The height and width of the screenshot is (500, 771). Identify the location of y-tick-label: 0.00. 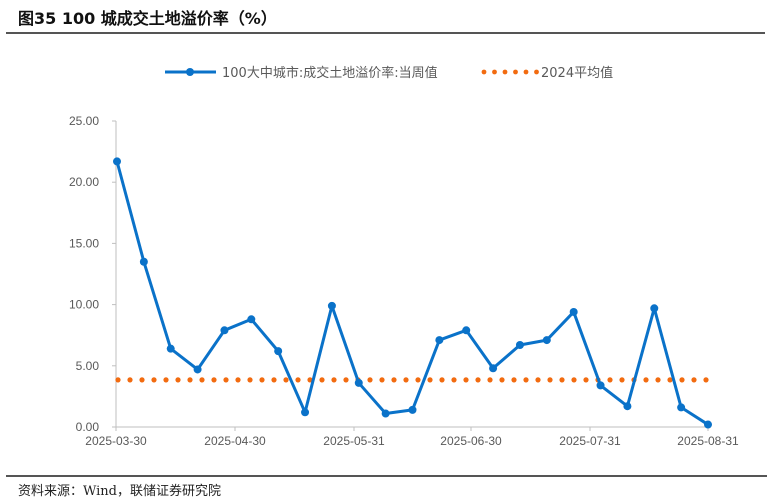
(88, 427).